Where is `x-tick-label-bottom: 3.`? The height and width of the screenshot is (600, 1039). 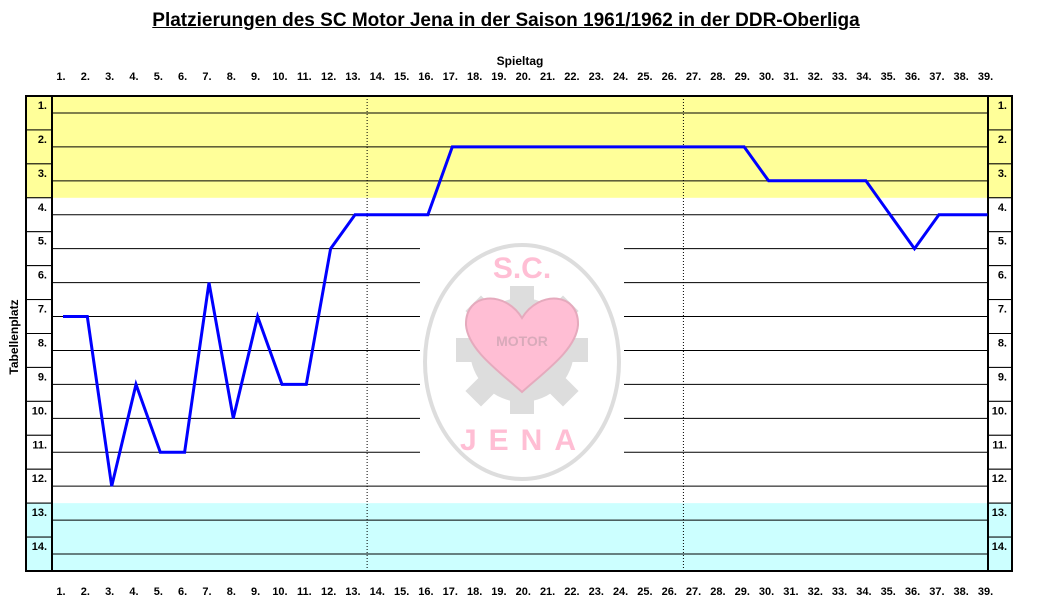
x-tick-label-bottom: 3. is located at coordinates (109, 592).